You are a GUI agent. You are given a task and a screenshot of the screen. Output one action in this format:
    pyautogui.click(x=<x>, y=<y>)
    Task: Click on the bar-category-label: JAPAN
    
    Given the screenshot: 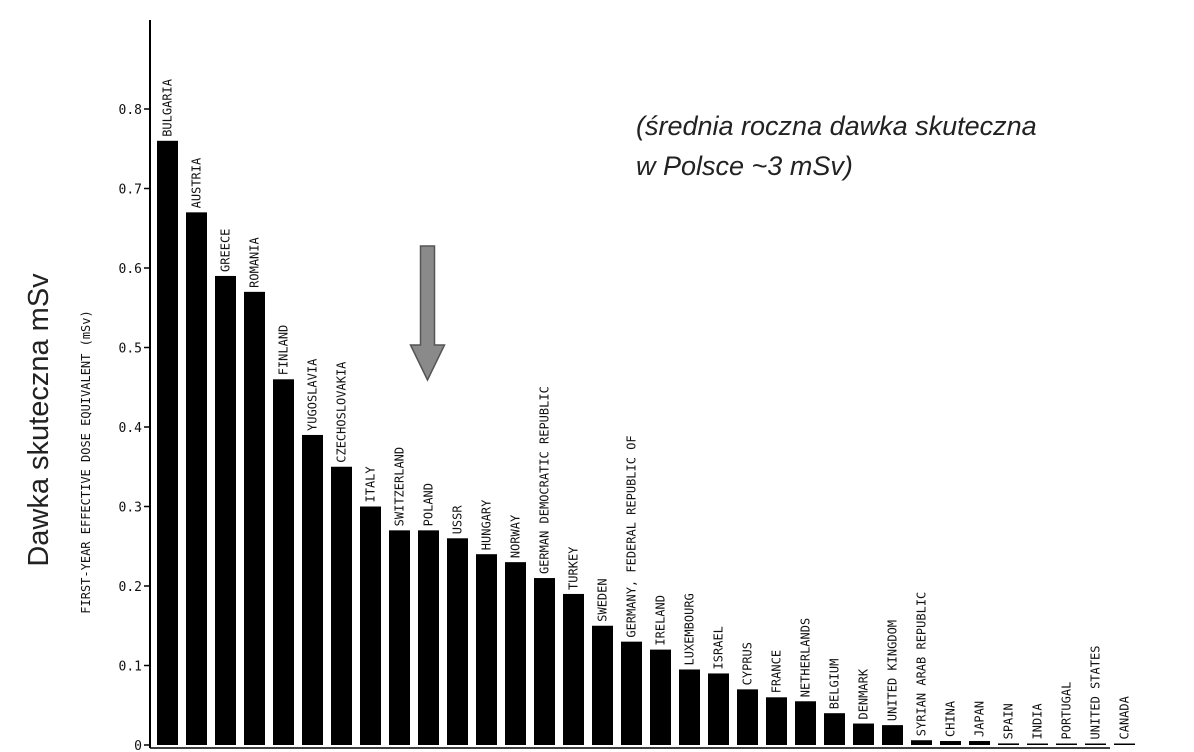 What is the action you would take?
    pyautogui.click(x=980, y=719)
    